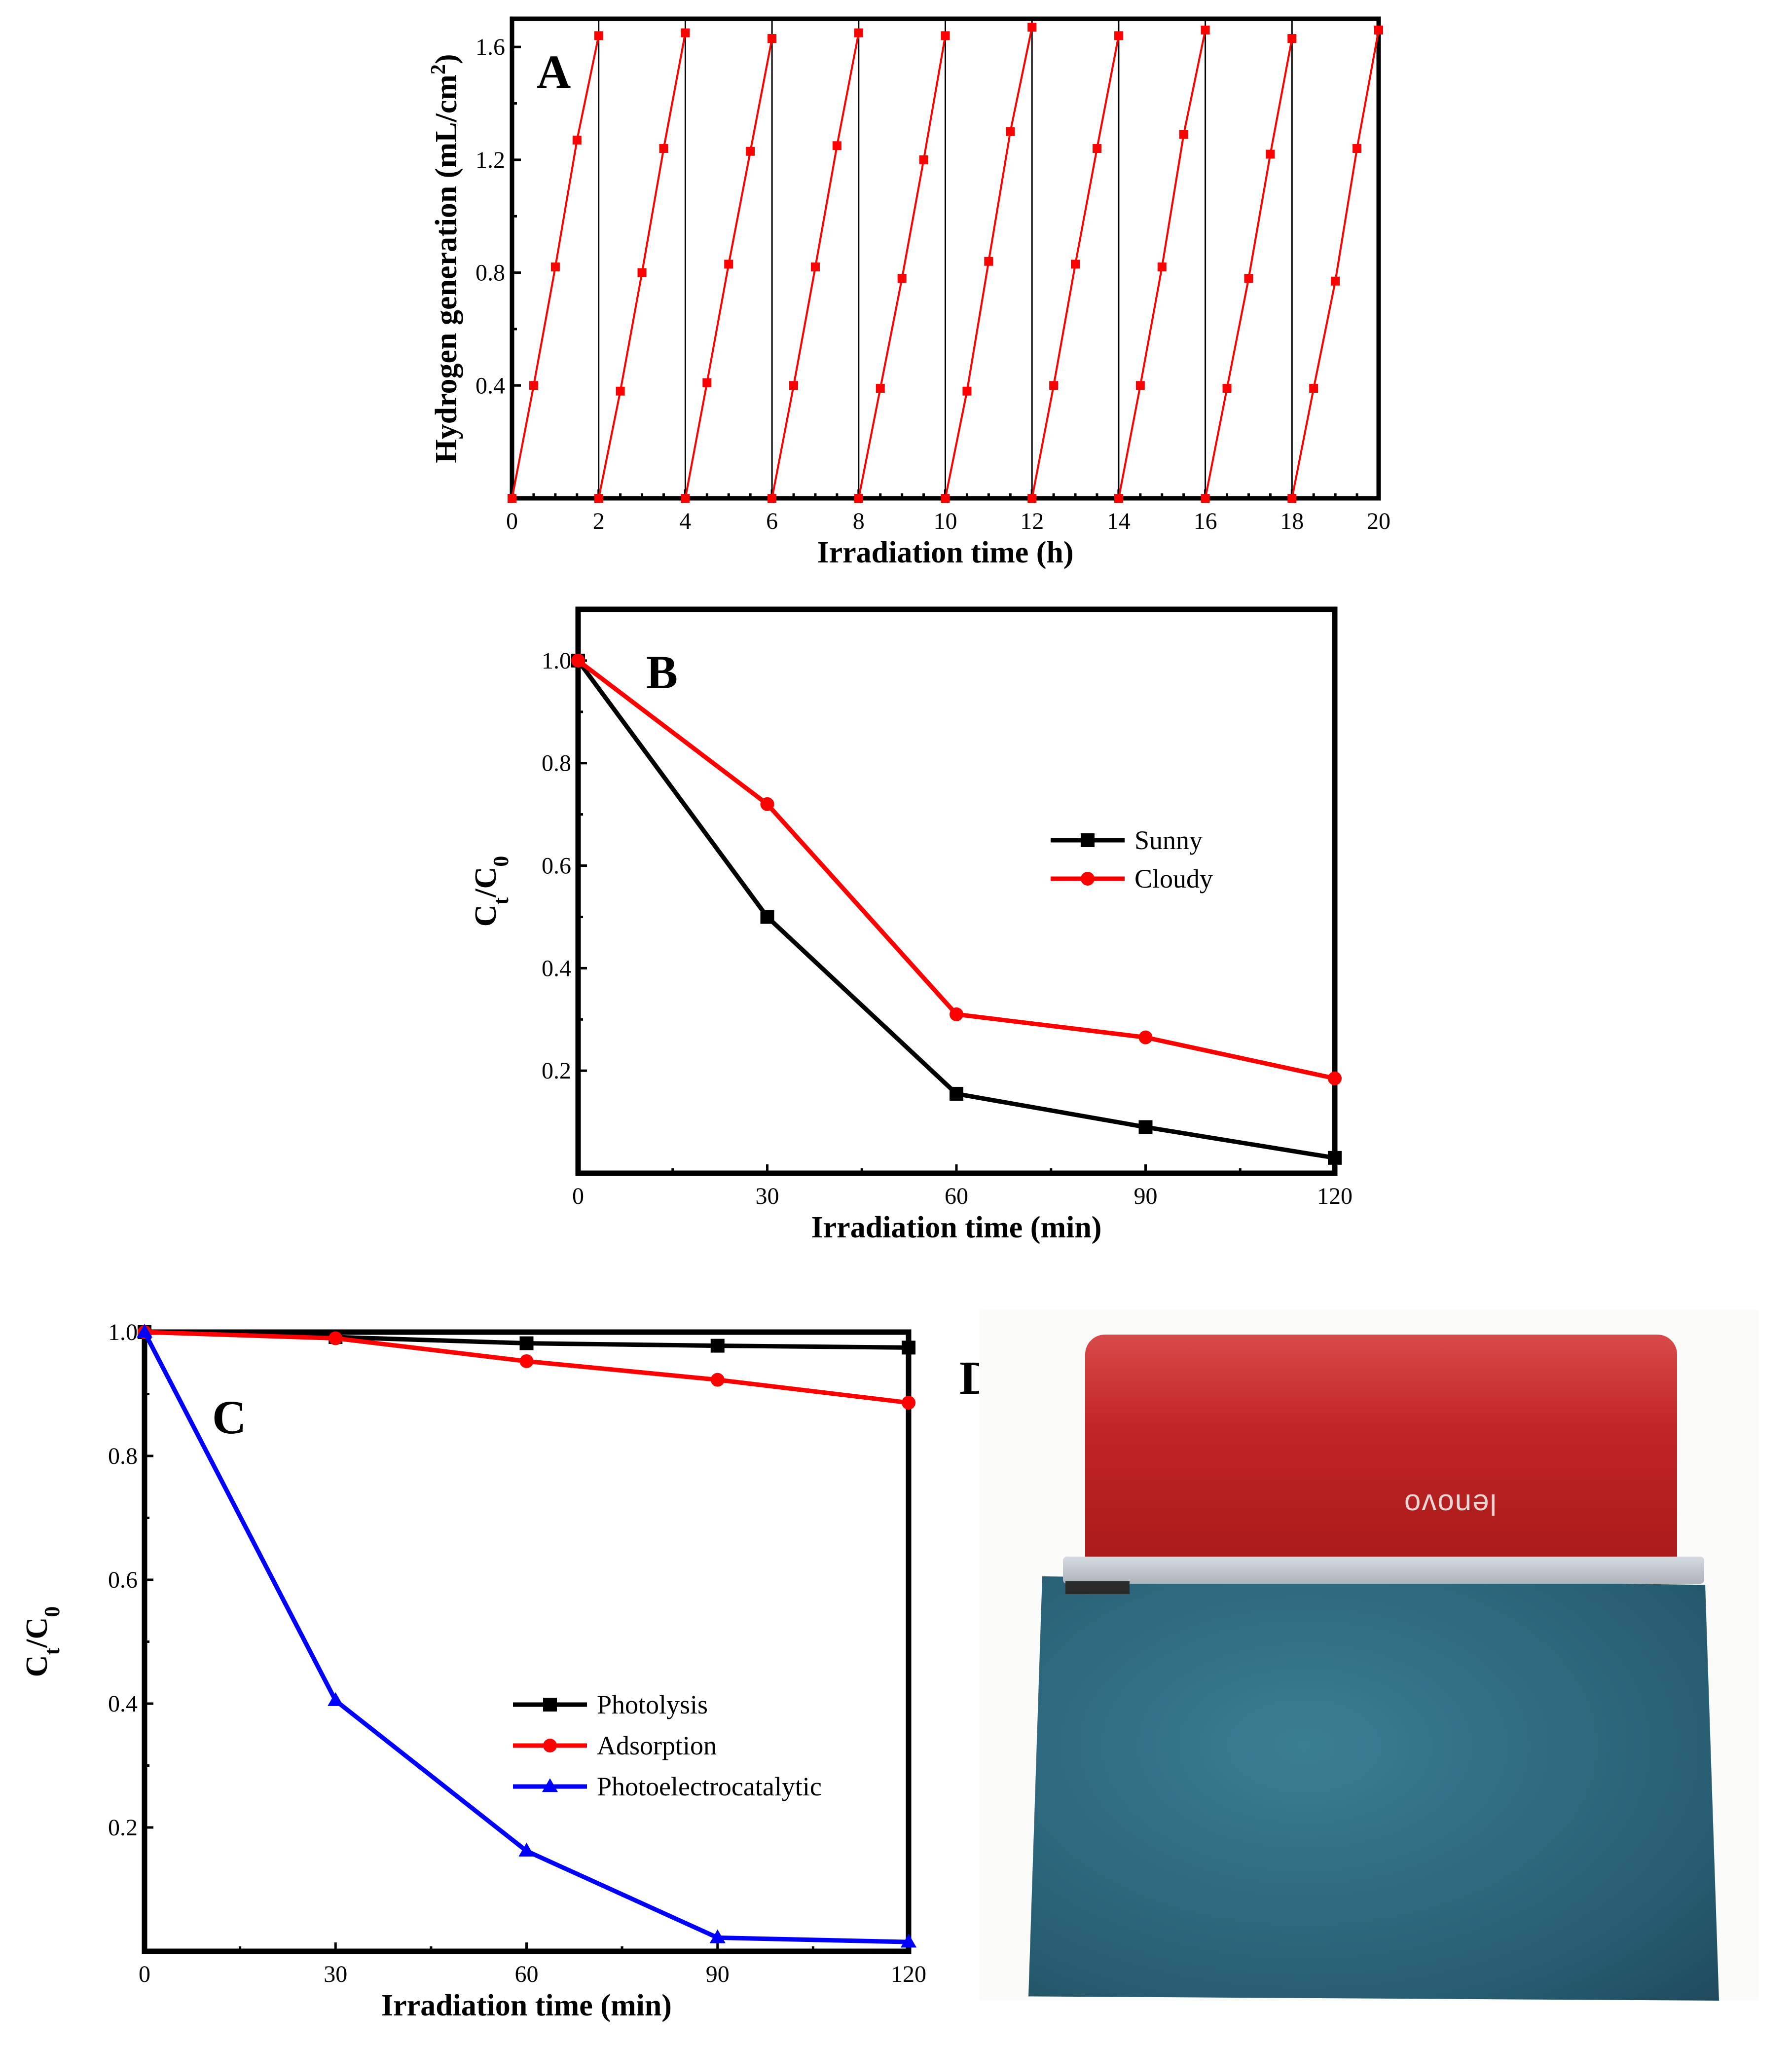 This screenshot has width=1792, height=2048. What do you see at coordinates (1168, 840) in the screenshot?
I see `legend-label-sunny: Sunny` at bounding box center [1168, 840].